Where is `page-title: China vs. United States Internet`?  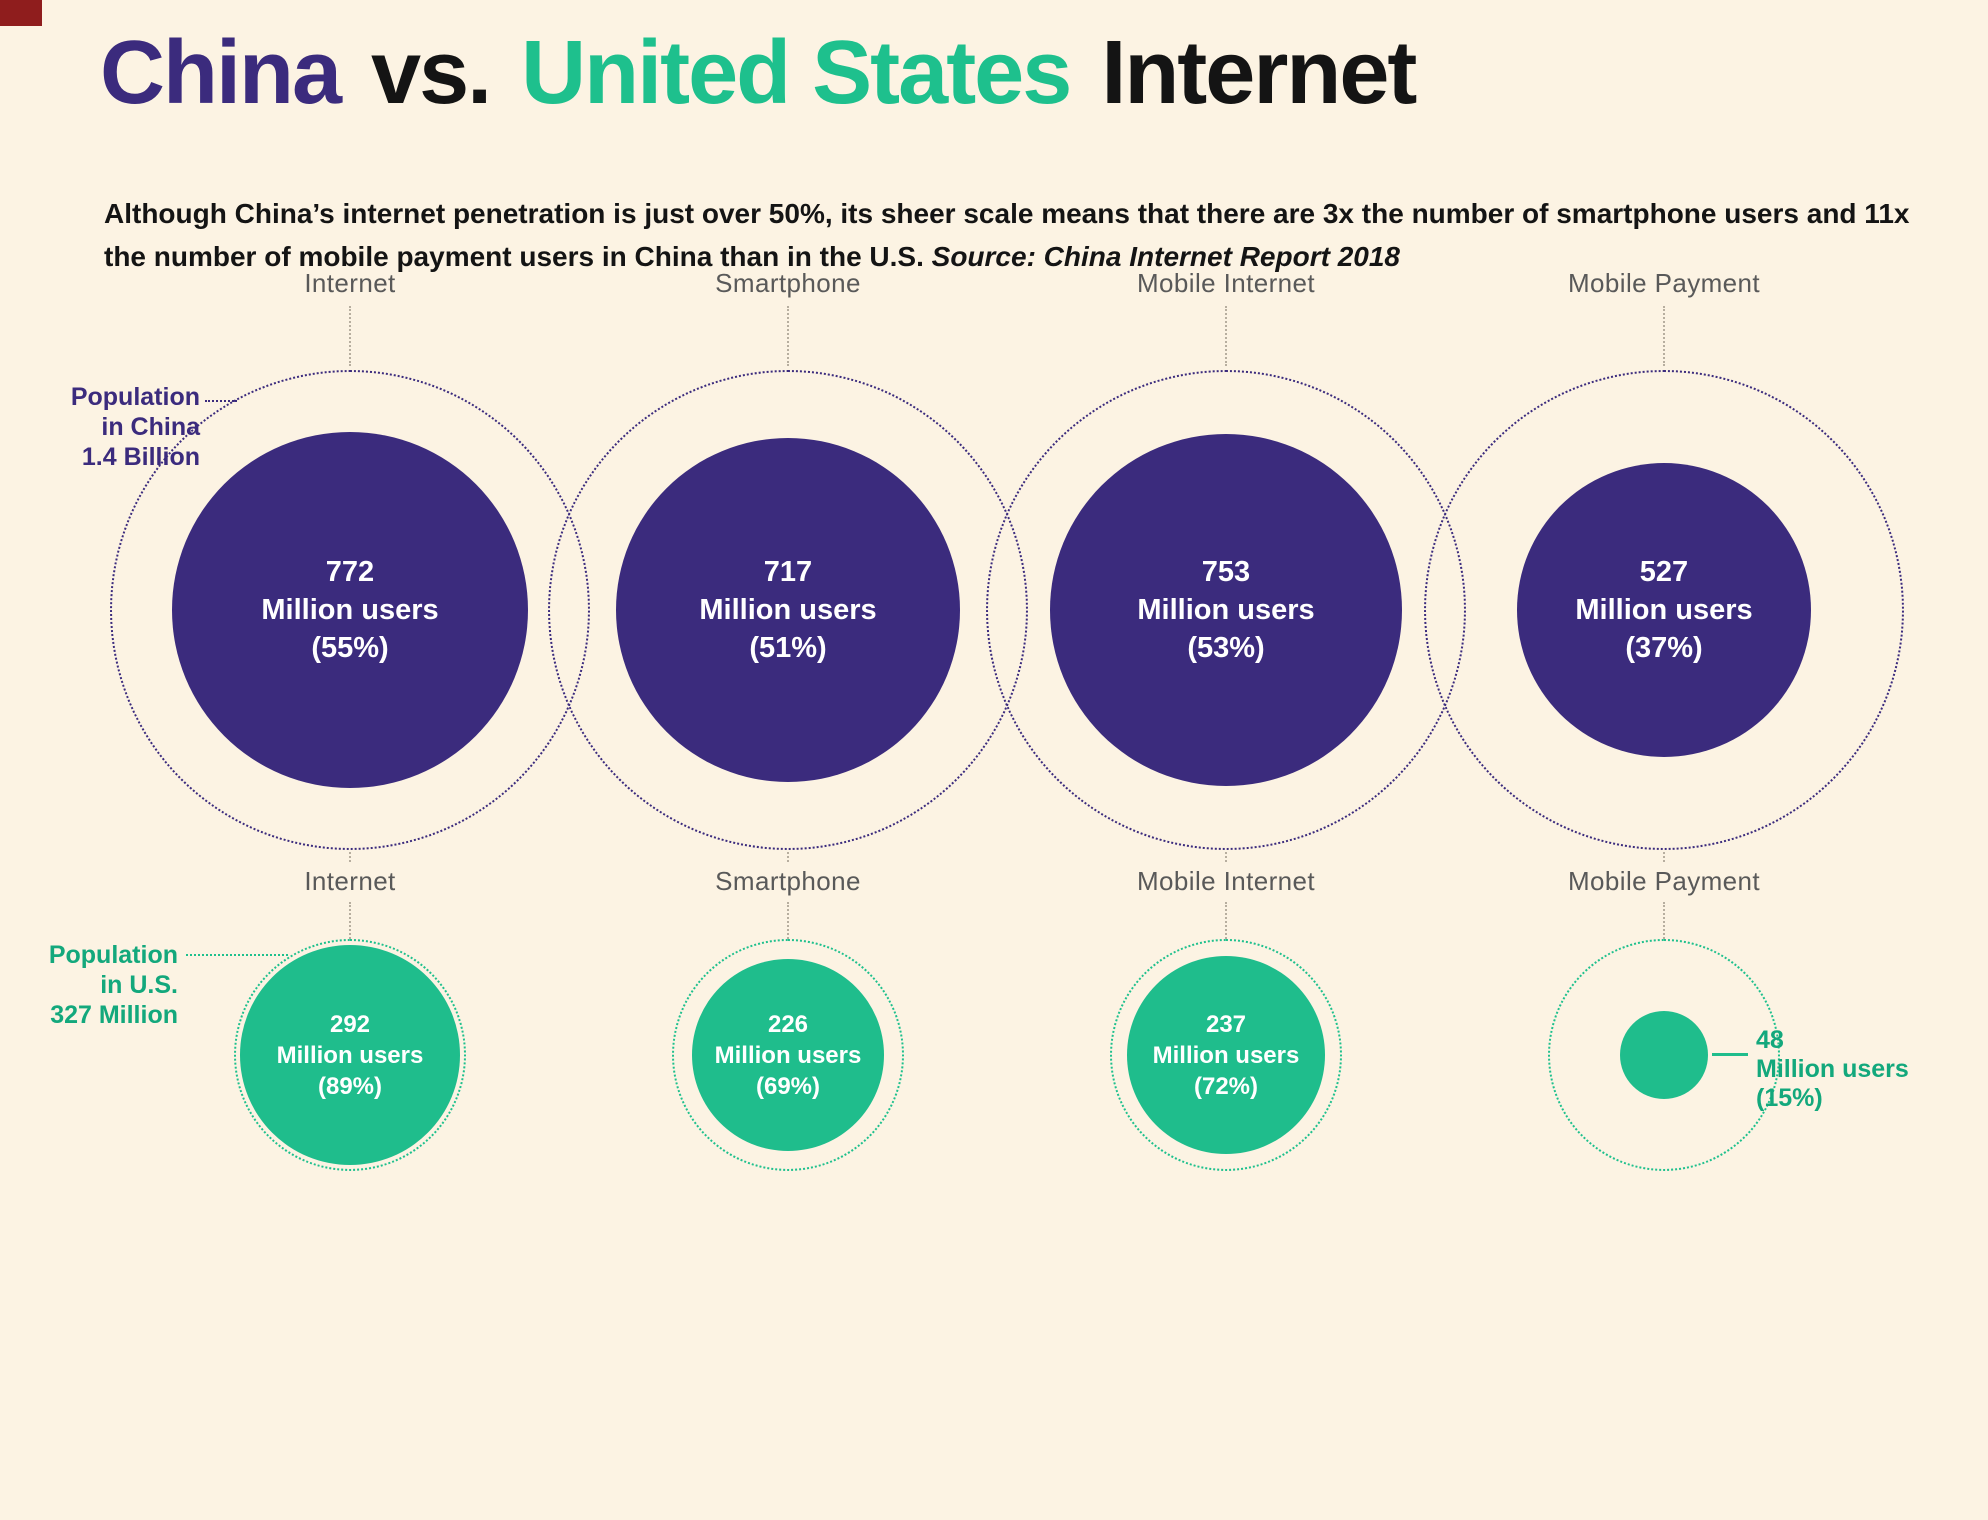 page-title: China vs. United States Internet is located at coordinates (761, 74).